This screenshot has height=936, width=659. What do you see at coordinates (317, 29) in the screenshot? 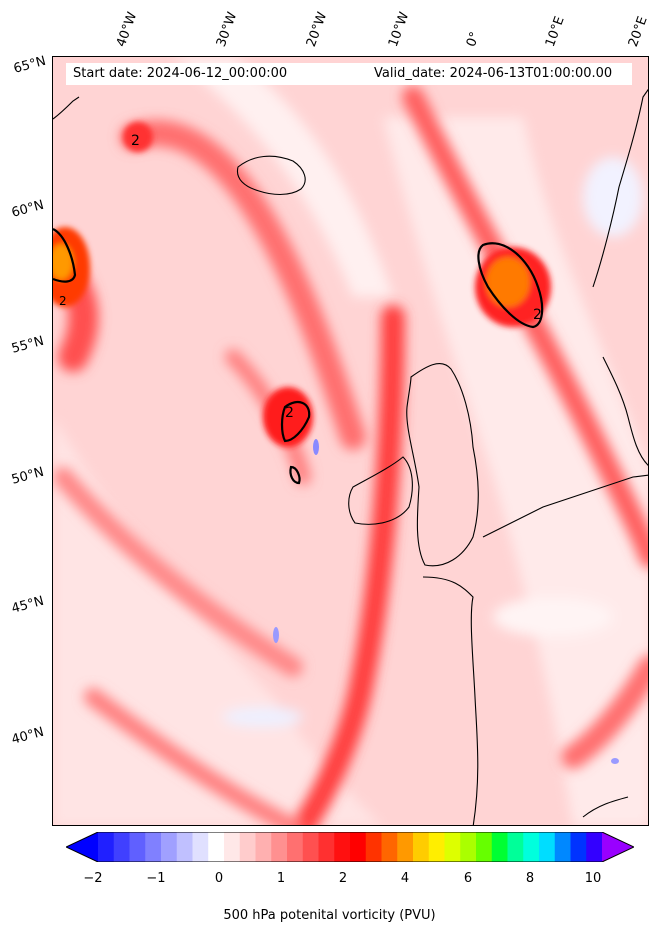
I see `lon-label-20w: 20°W` at bounding box center [317, 29].